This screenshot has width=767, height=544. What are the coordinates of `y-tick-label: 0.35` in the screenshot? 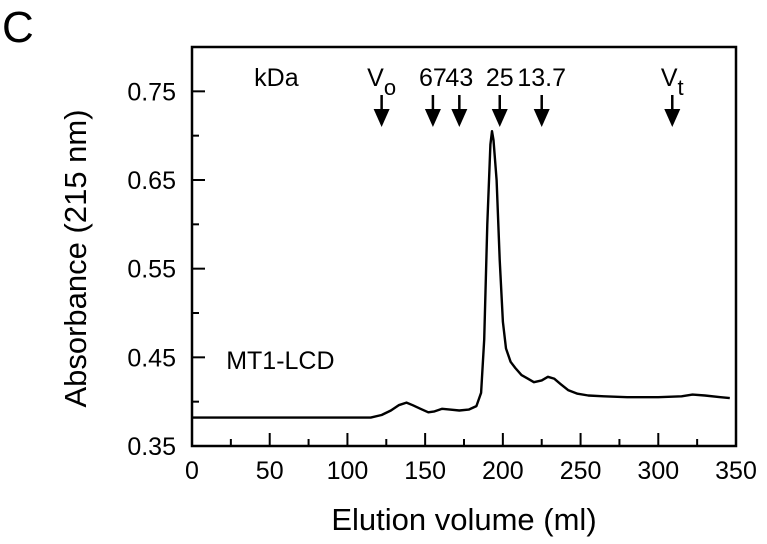 It's located at (151, 447).